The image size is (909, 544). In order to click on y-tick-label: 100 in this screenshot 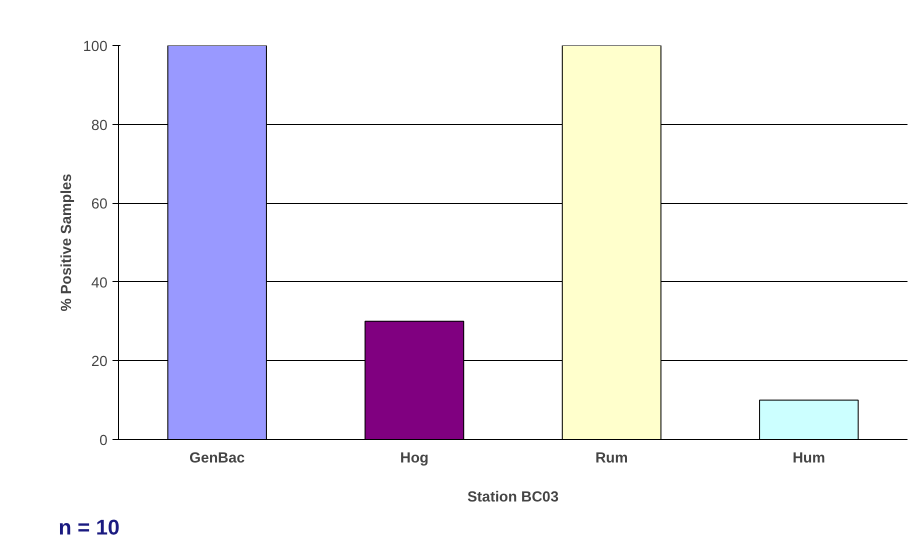, I will do `click(95, 47)`.